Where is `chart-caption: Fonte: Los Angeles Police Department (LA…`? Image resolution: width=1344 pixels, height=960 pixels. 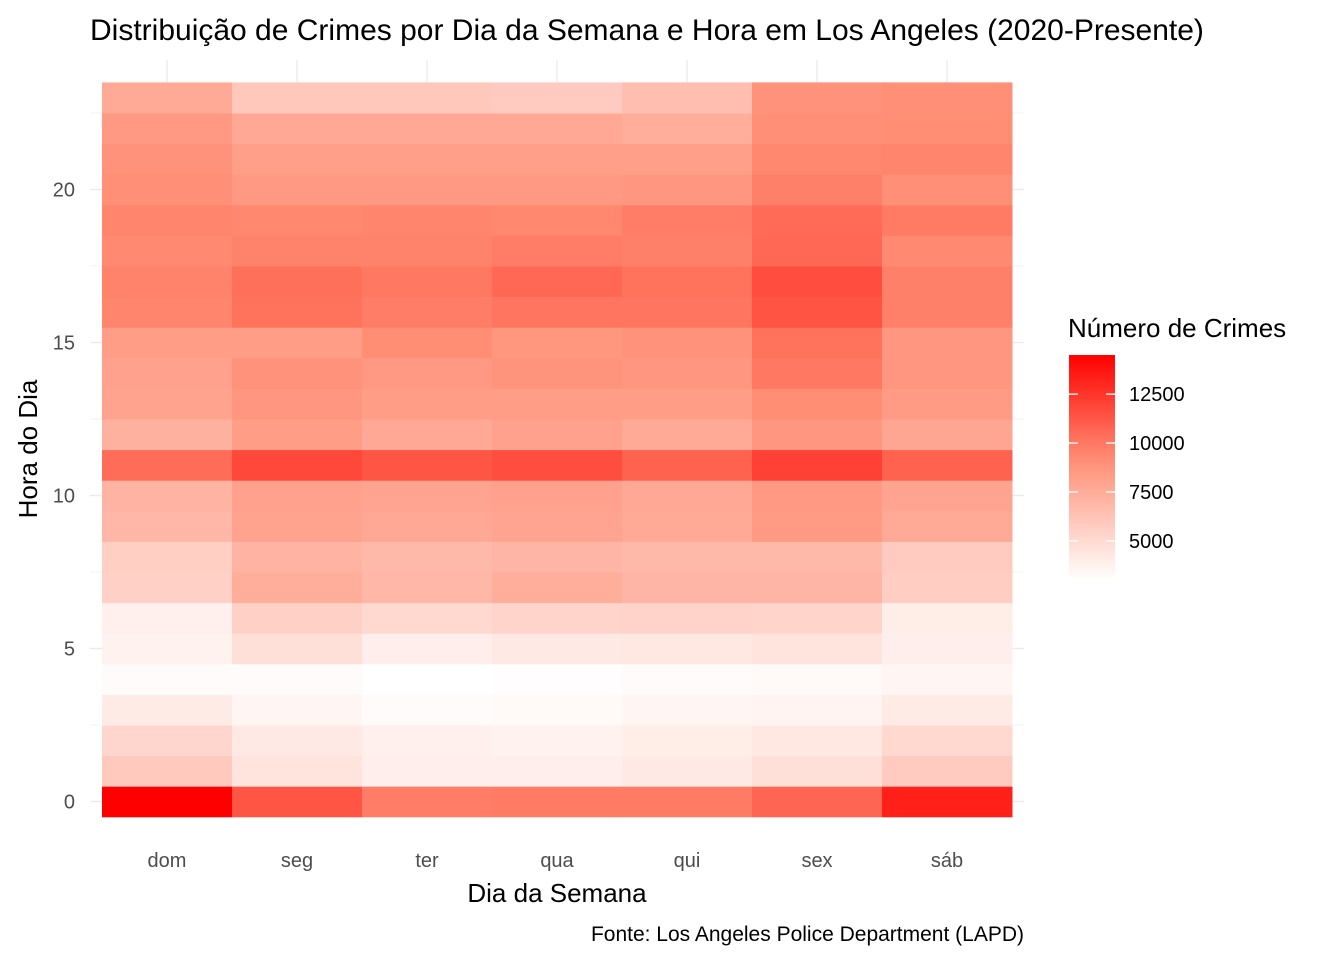 chart-caption: Fonte: Los Angeles Police Department (LA… is located at coordinates (807, 934).